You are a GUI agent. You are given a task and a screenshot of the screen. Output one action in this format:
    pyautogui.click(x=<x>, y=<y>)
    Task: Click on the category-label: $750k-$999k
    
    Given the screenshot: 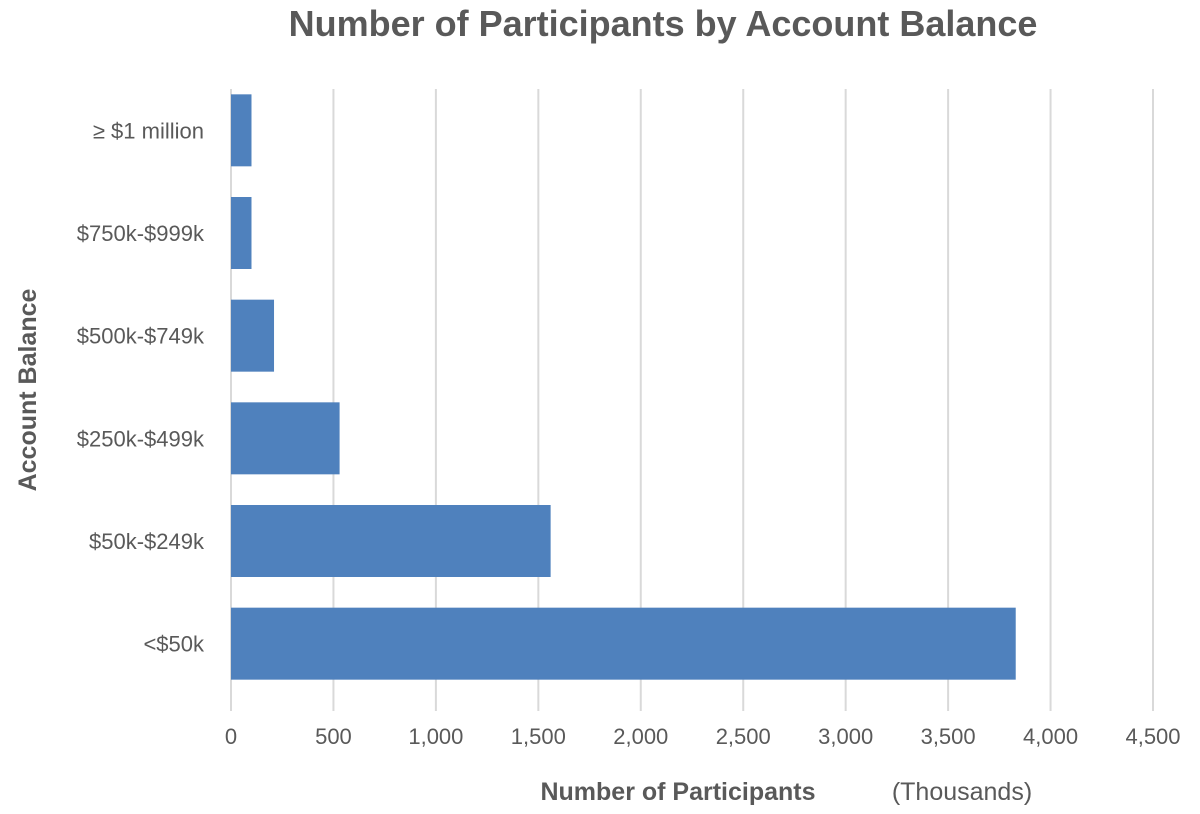 What is the action you would take?
    pyautogui.click(x=141, y=233)
    